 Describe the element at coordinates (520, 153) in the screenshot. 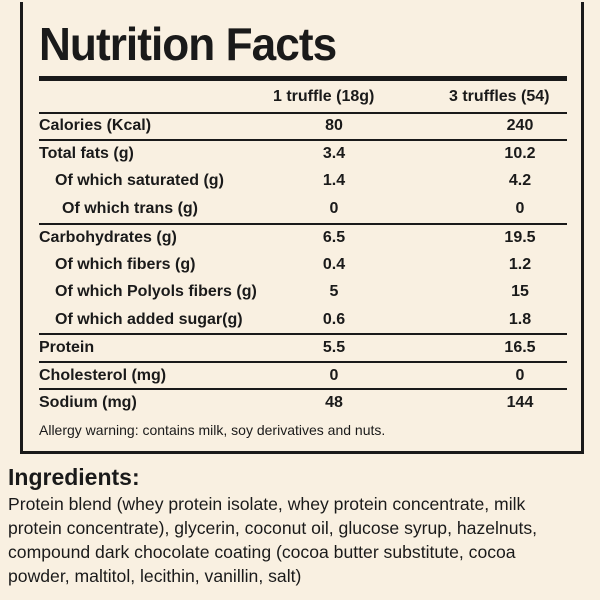

I see `value-3-truffles: 10.2` at that location.